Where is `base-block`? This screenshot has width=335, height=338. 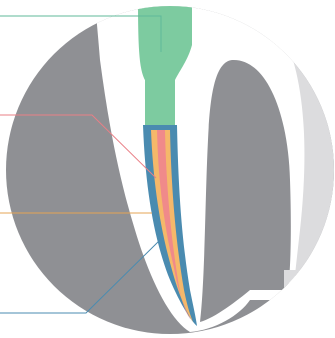
base-block is located at coordinates (309, 285).